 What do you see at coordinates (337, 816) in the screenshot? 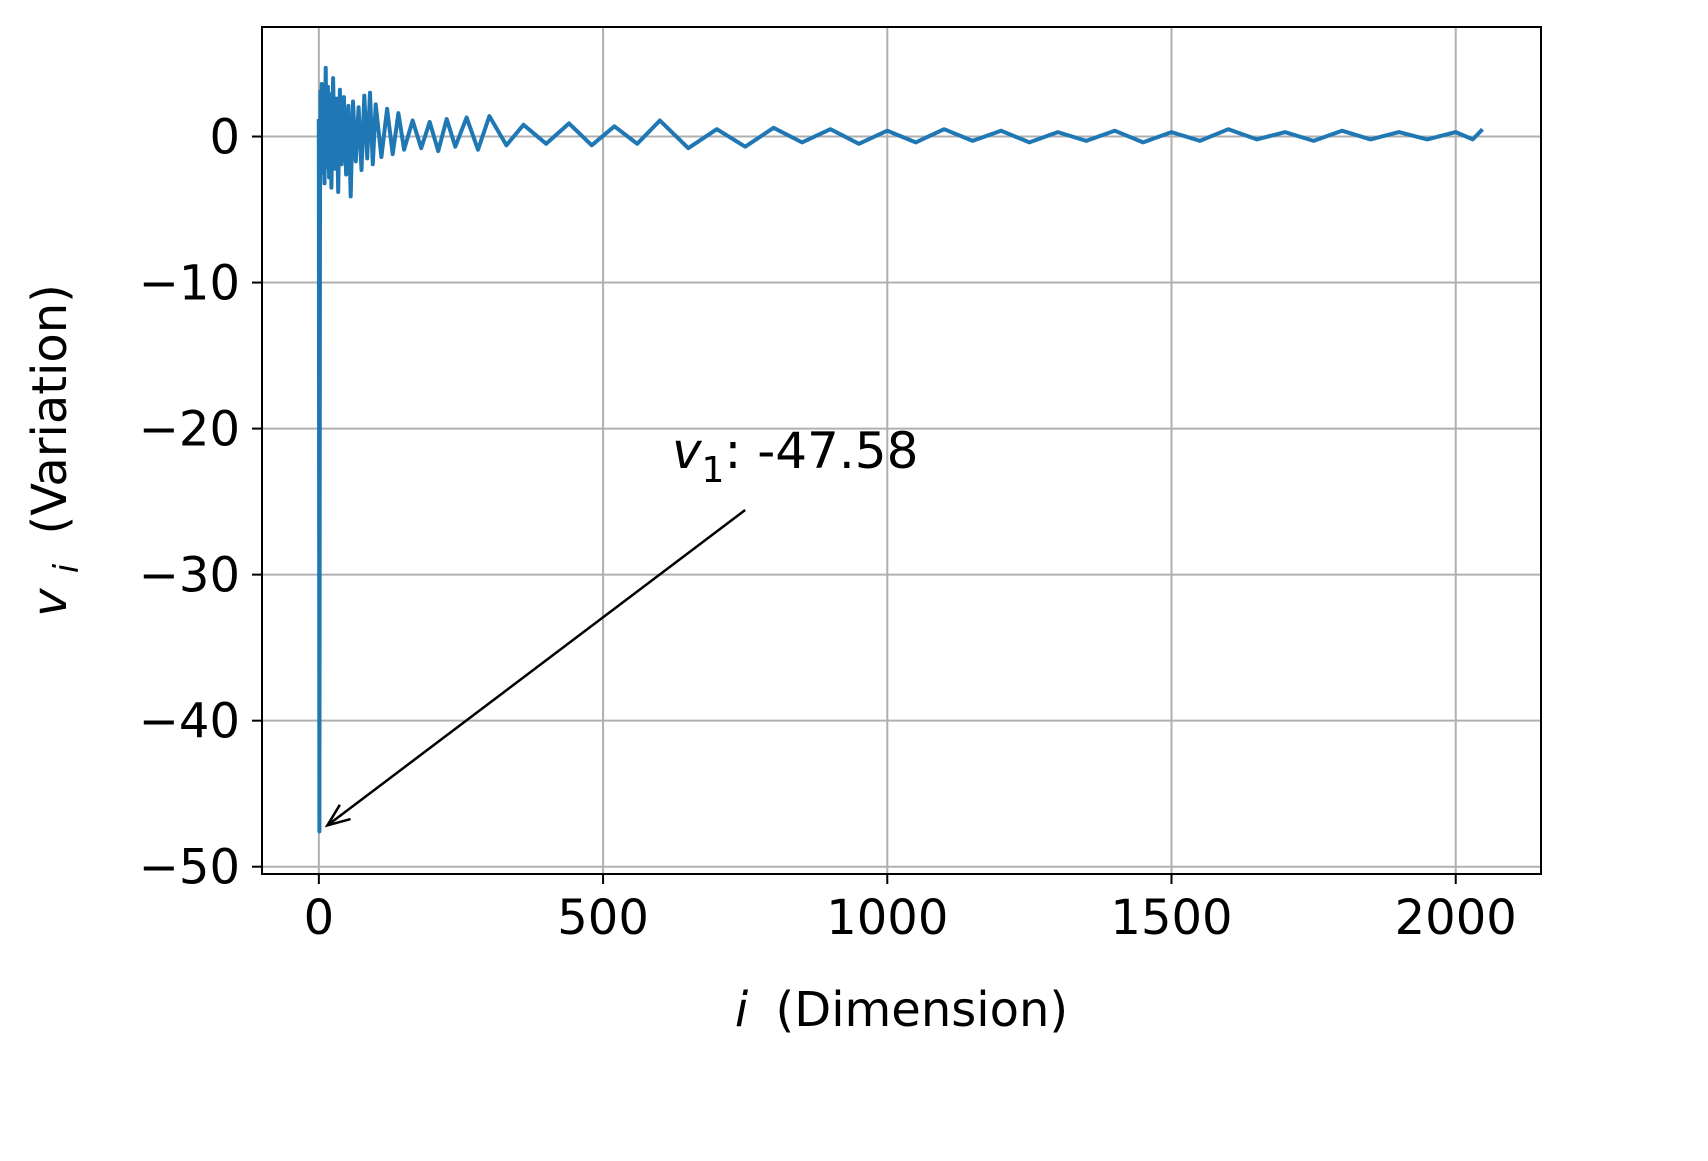
I see `annotation-arrowhead` at bounding box center [337, 816].